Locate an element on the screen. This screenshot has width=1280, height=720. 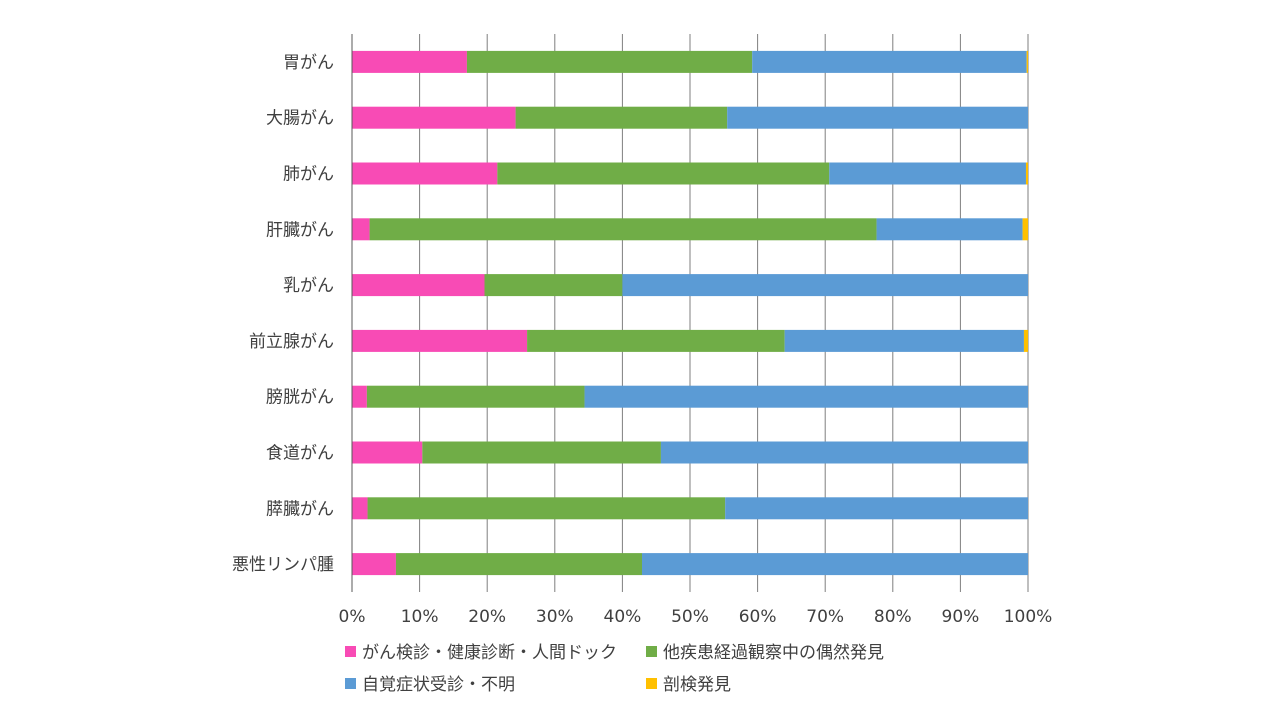
legend-label: がん検診・健康診断・人間ドック is located at coordinates (489, 653).